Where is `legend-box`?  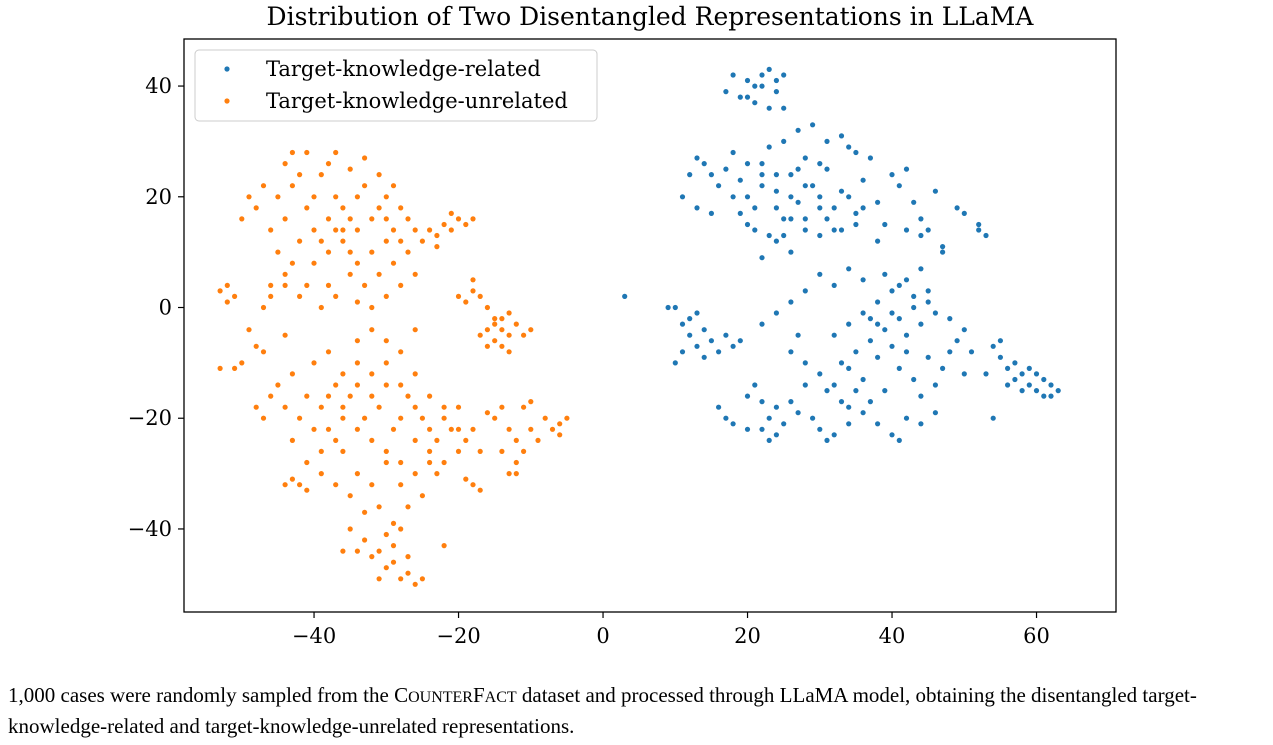
legend-box is located at coordinates (396, 85).